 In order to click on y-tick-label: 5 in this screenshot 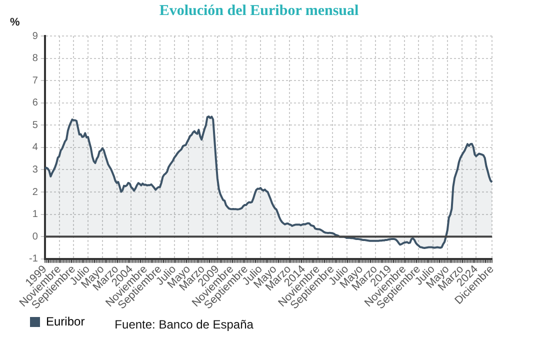, I will do `click(35, 125)`.